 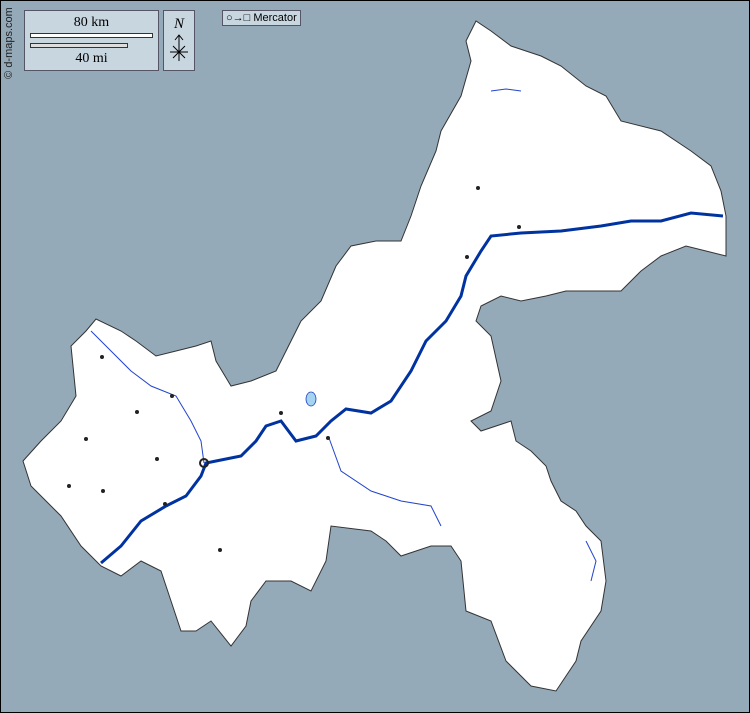 I want to click on north-indicator: N, so click(x=179, y=40).